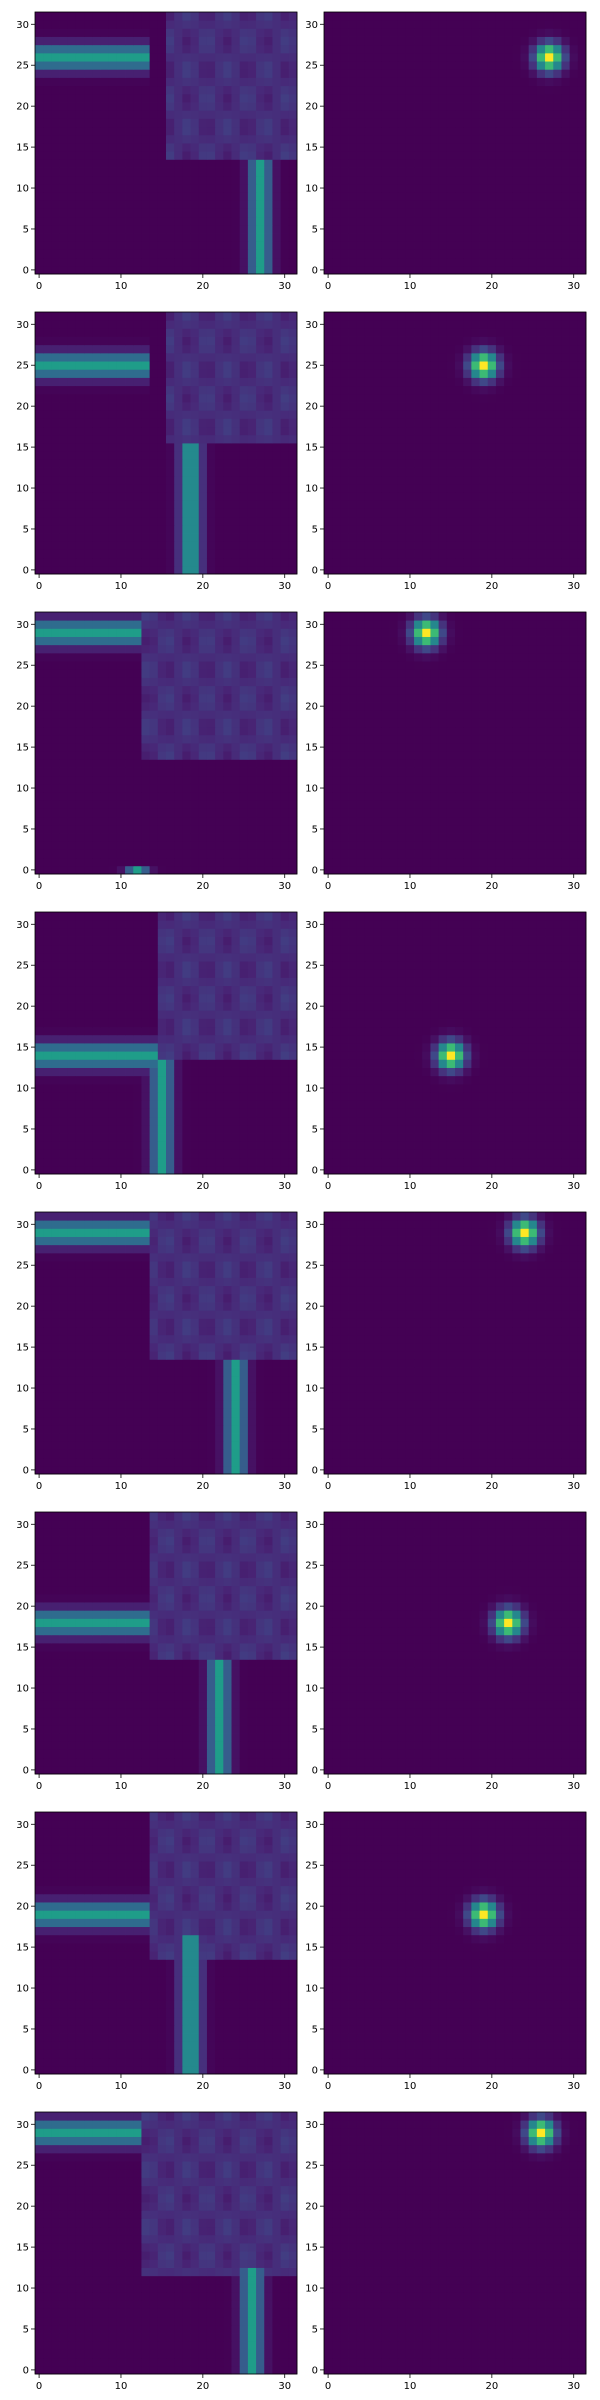 Image resolution: width=600 pixels, height=2400 pixels. What do you see at coordinates (491, 286) in the screenshot?
I see `x-tick-label: 20` at bounding box center [491, 286].